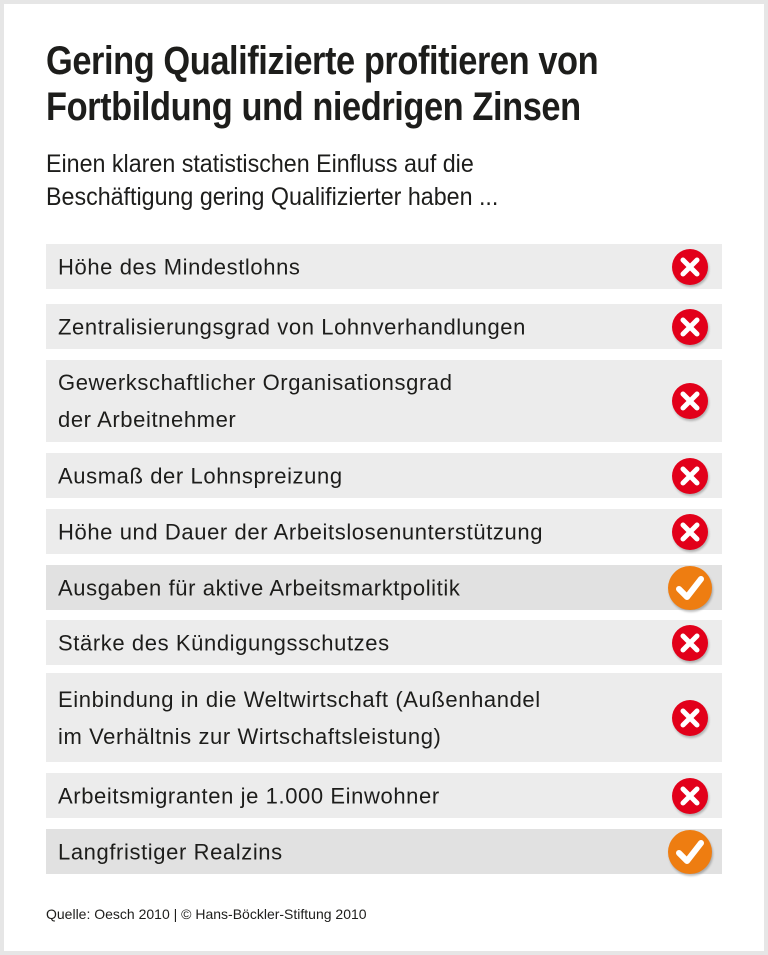 The image size is (768, 955). I want to click on factor-row: Höhe des Mindestlohns, so click(384, 266).